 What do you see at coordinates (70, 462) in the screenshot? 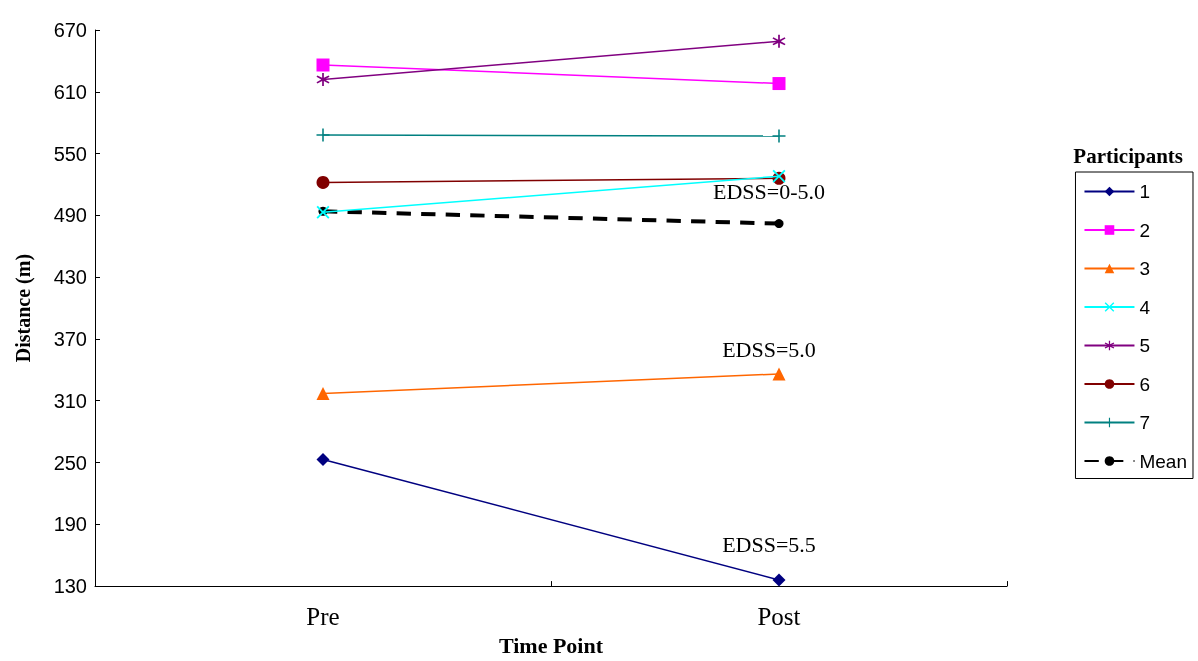
I see `y-tick-label: 250` at bounding box center [70, 462].